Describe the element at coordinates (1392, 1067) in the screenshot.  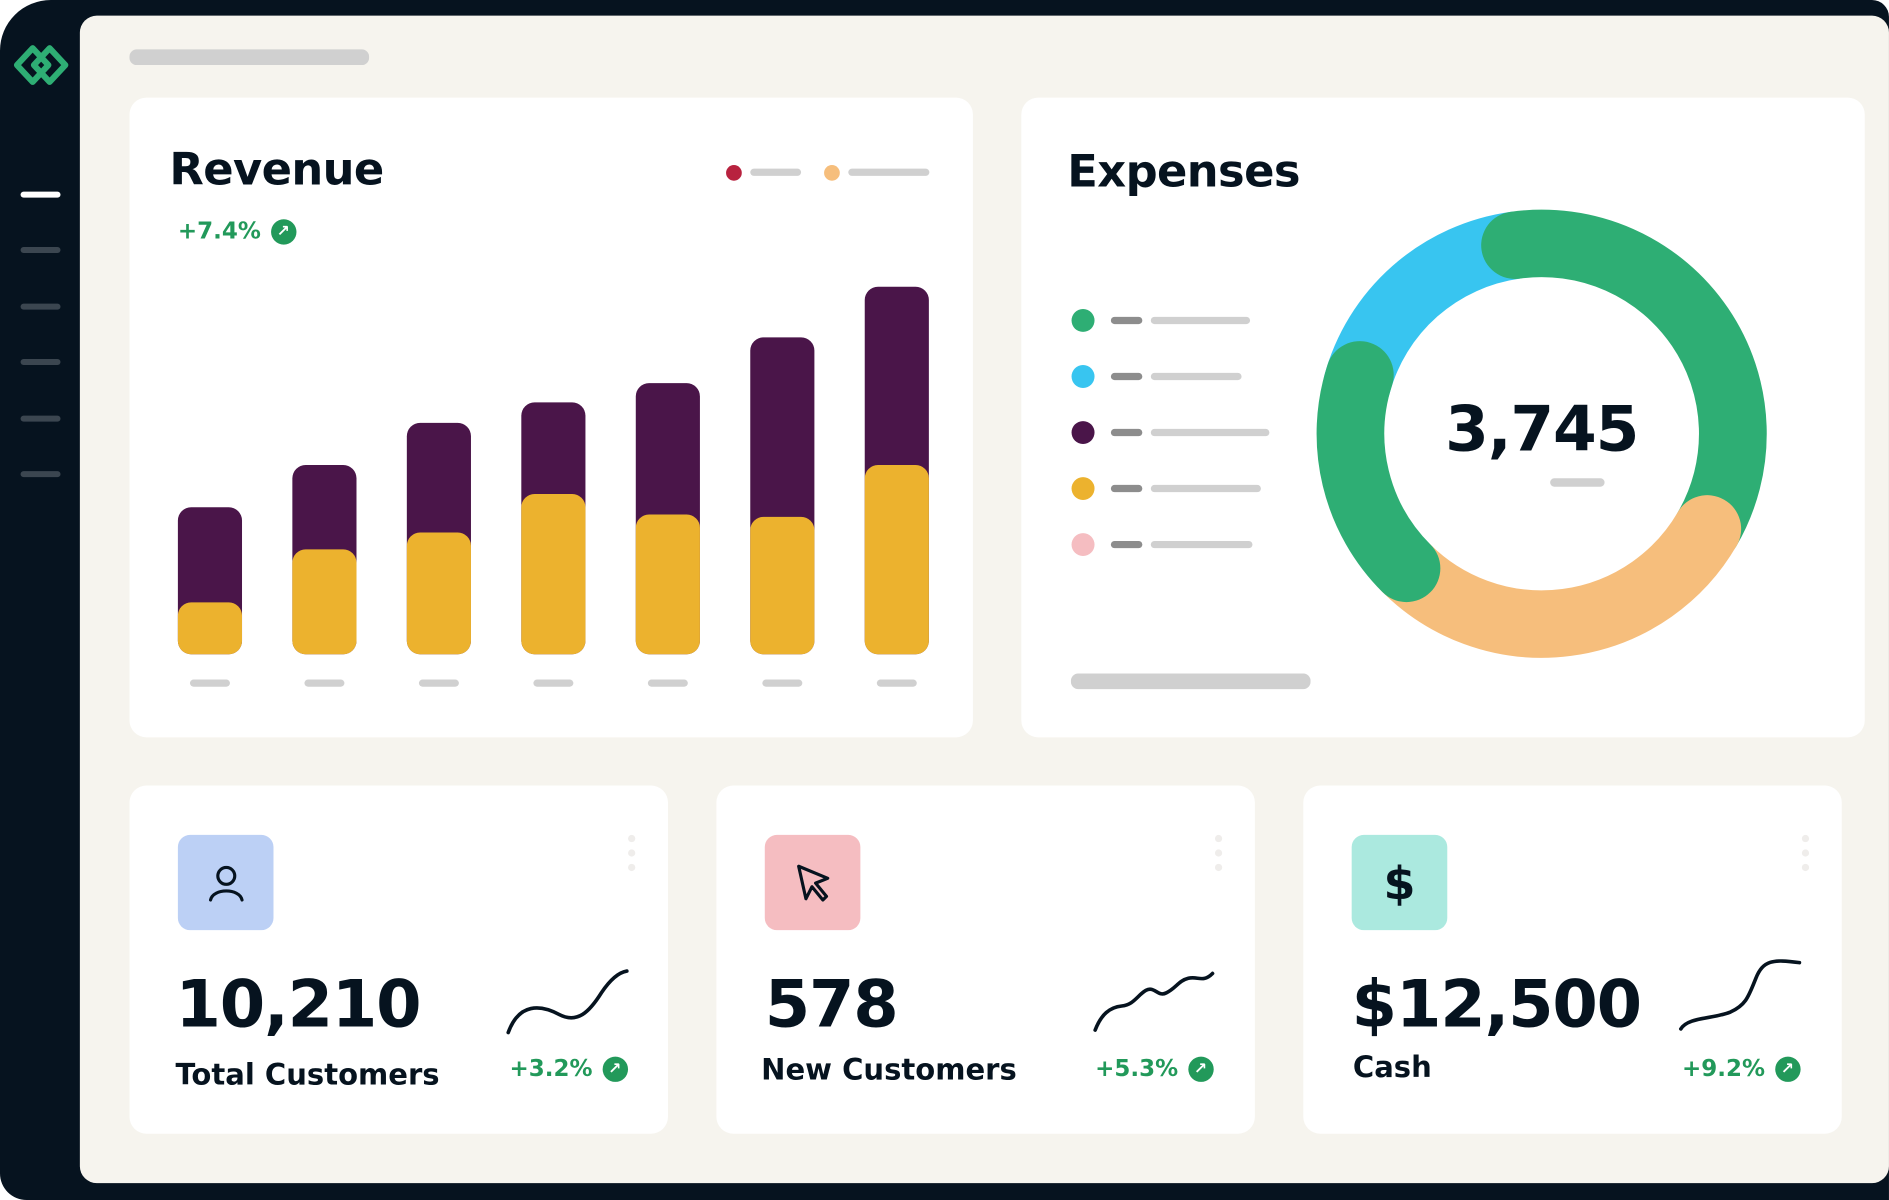
I see `stat-label: Cash` at that location.